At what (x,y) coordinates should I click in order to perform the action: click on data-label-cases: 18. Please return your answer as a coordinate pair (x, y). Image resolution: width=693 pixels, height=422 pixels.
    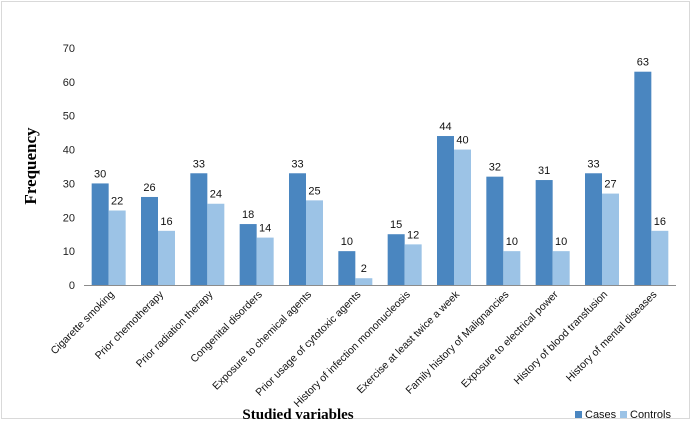
    Looking at the image, I should click on (248, 215).